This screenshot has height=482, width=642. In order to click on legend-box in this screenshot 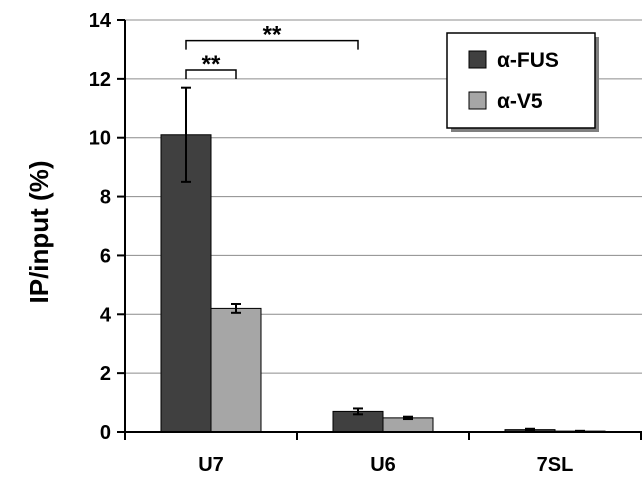, I will do `click(521, 80)`.